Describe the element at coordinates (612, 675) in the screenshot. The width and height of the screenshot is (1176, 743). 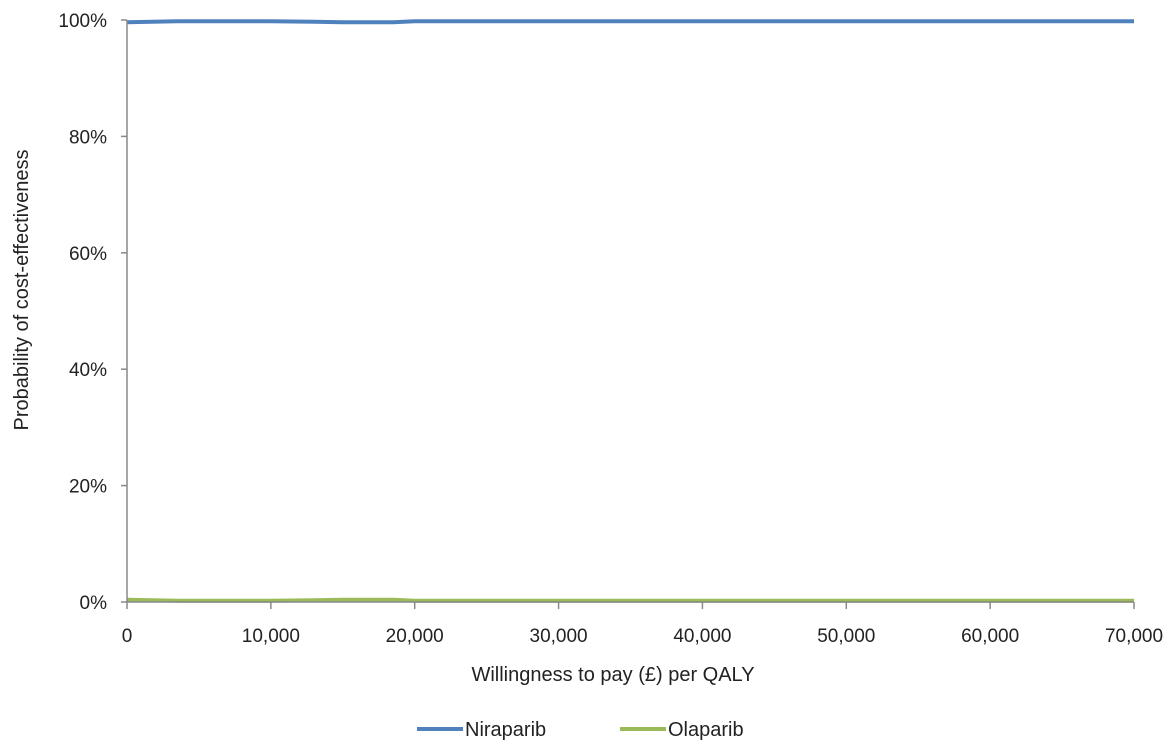
I see `x-axis-title: Willingness to pay (£) per QALY` at that location.